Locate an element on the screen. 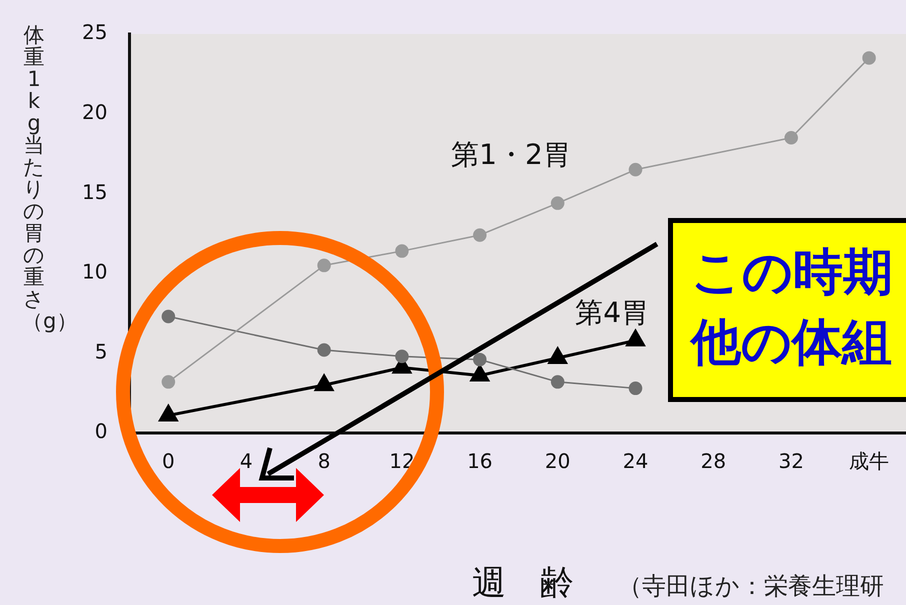 The height and width of the screenshot is (605, 906). x-tick-label: 0 is located at coordinates (168, 461).